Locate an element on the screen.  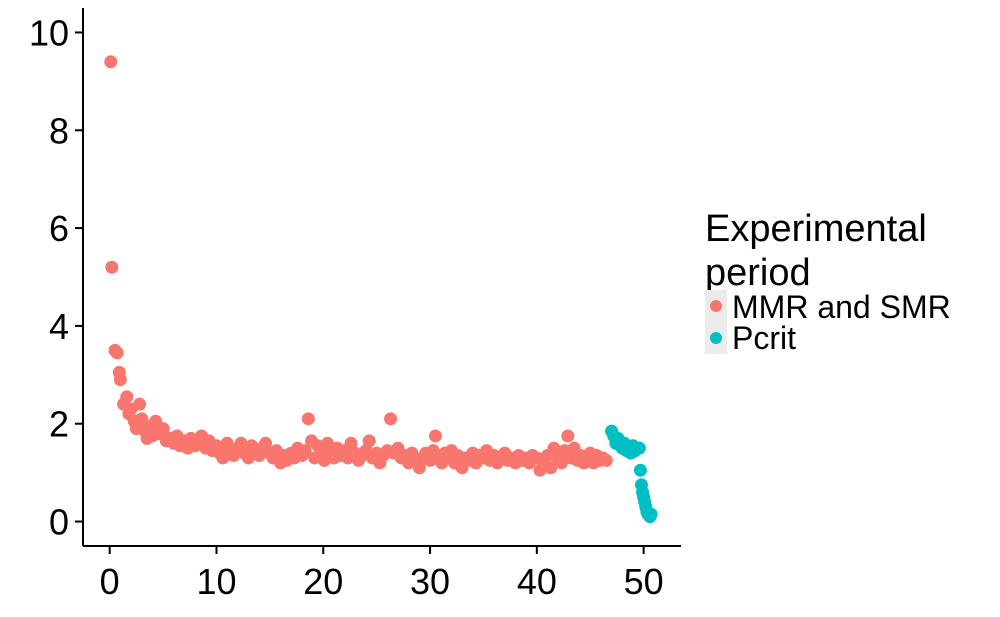
legend: Experimental period MMR and SMR Pcrit is located at coordinates (828, 282).